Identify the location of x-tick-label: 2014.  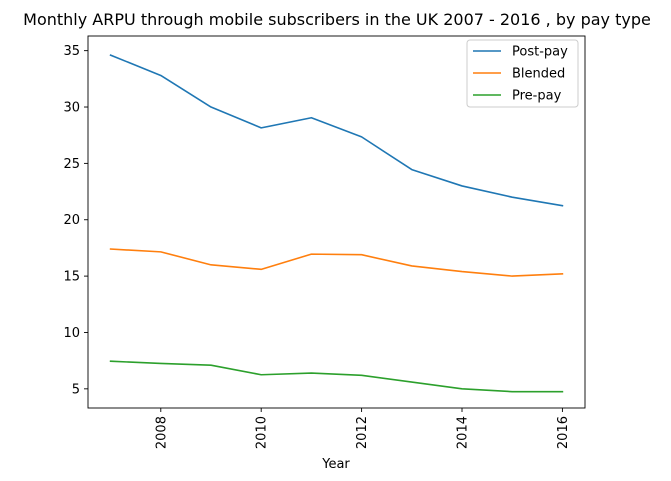
(463, 432).